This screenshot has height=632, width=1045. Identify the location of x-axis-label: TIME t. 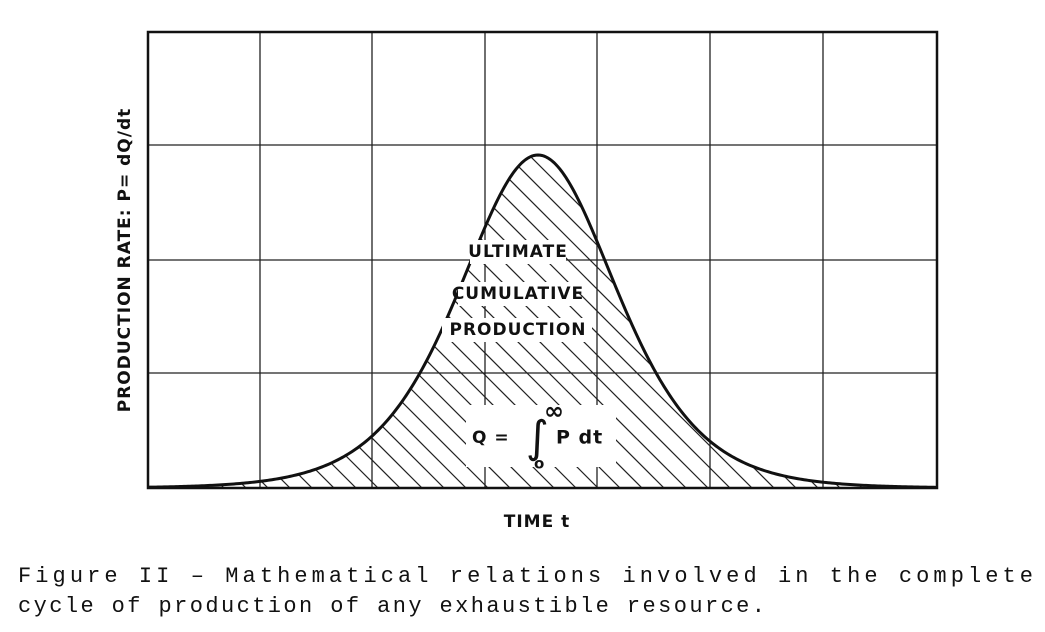
(537, 522).